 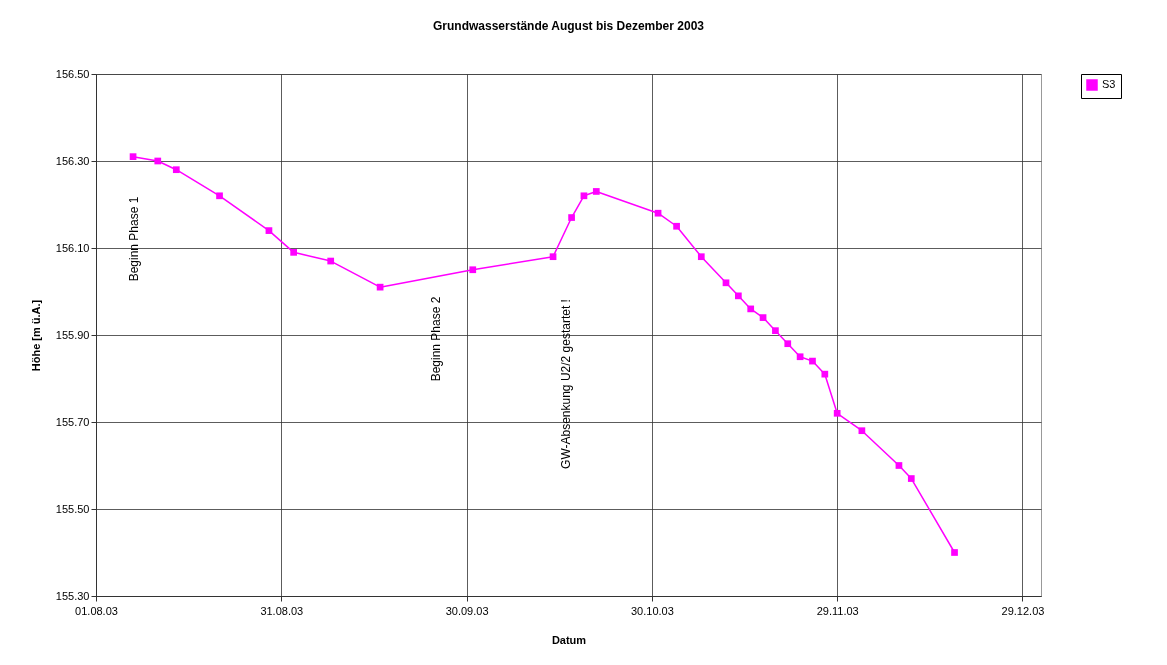 What do you see at coordinates (96, 610) in the screenshot?
I see `x-tick-label: 01.08.03` at bounding box center [96, 610].